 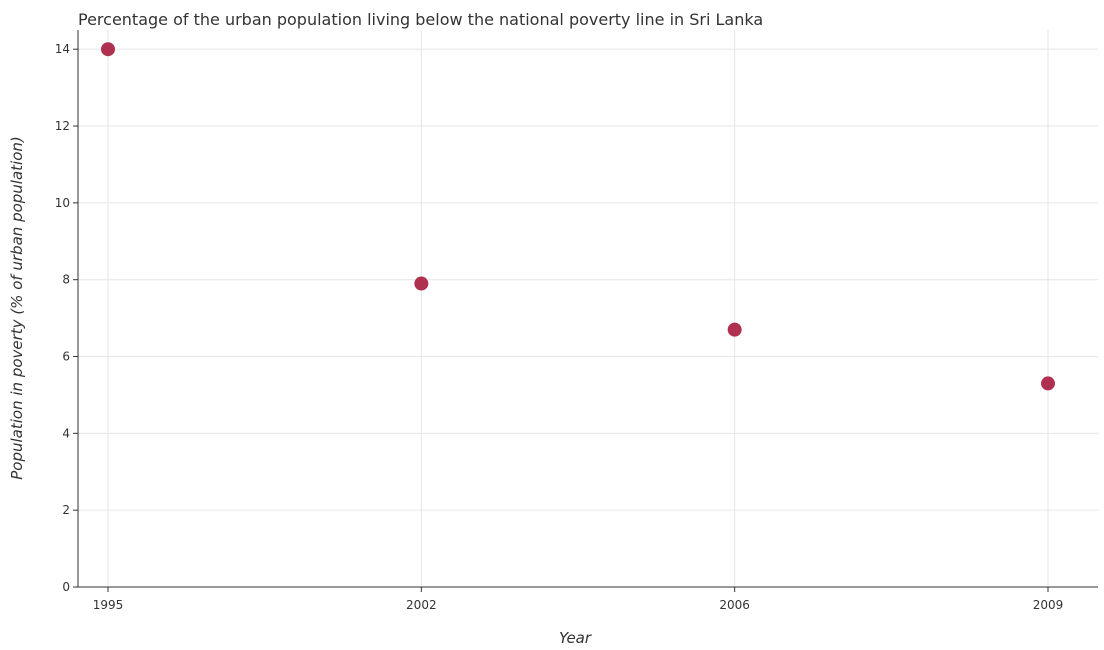 I want to click on x-axis-label: Year, so click(x=575, y=638).